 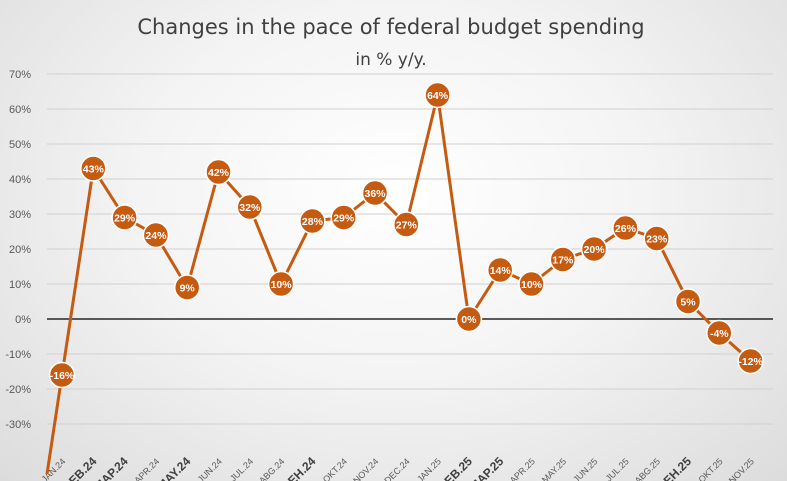 I want to click on y-tick-label: 30%, so click(x=20, y=215).